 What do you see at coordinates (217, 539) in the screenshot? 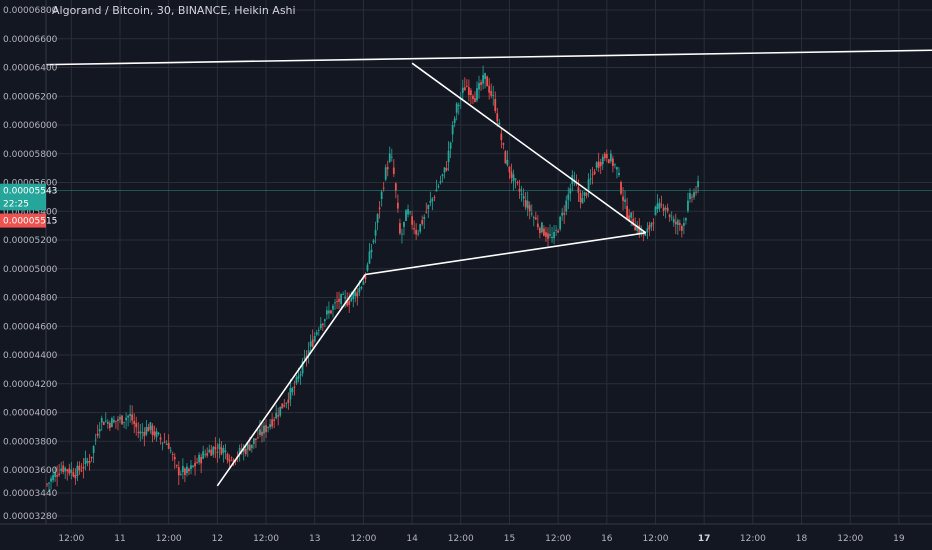
I see `x-tick-label: 12` at bounding box center [217, 539].